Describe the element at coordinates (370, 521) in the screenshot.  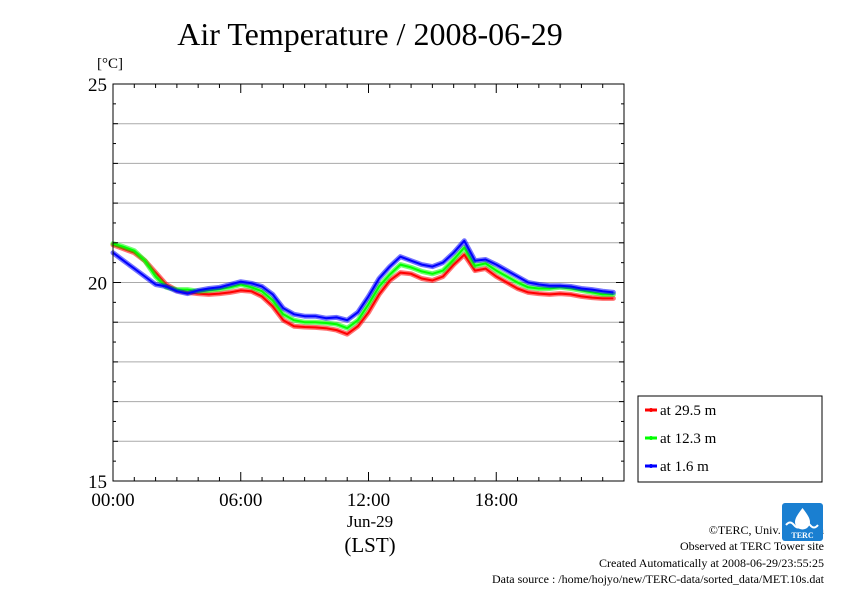
I see `x-date-label: Jun-29` at that location.